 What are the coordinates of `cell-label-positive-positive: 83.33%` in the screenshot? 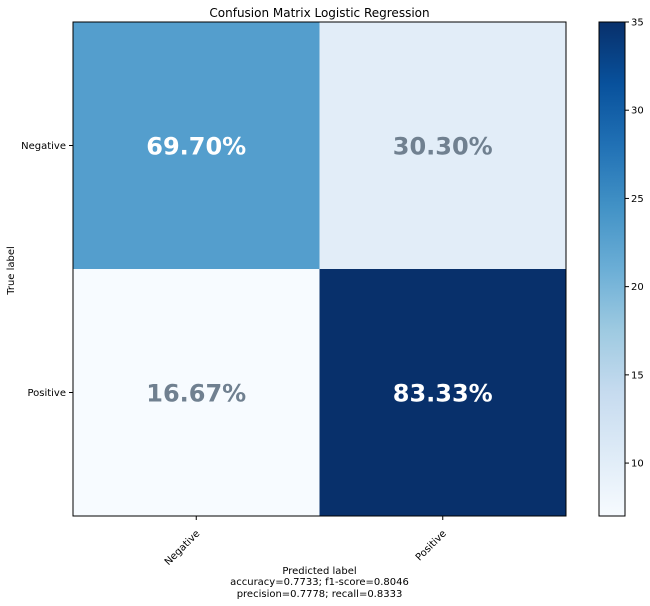 It's located at (443, 394).